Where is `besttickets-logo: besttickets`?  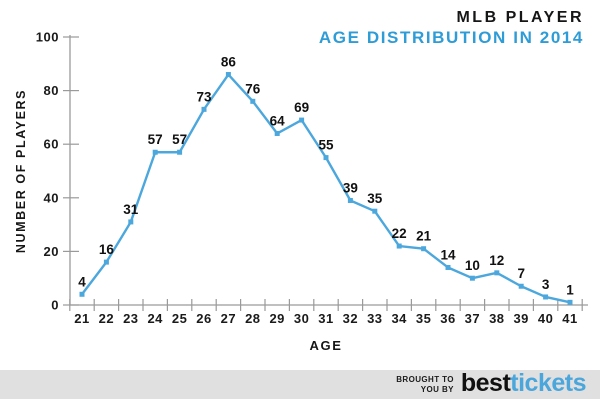 besttickets-logo: besttickets is located at coordinates (523, 383).